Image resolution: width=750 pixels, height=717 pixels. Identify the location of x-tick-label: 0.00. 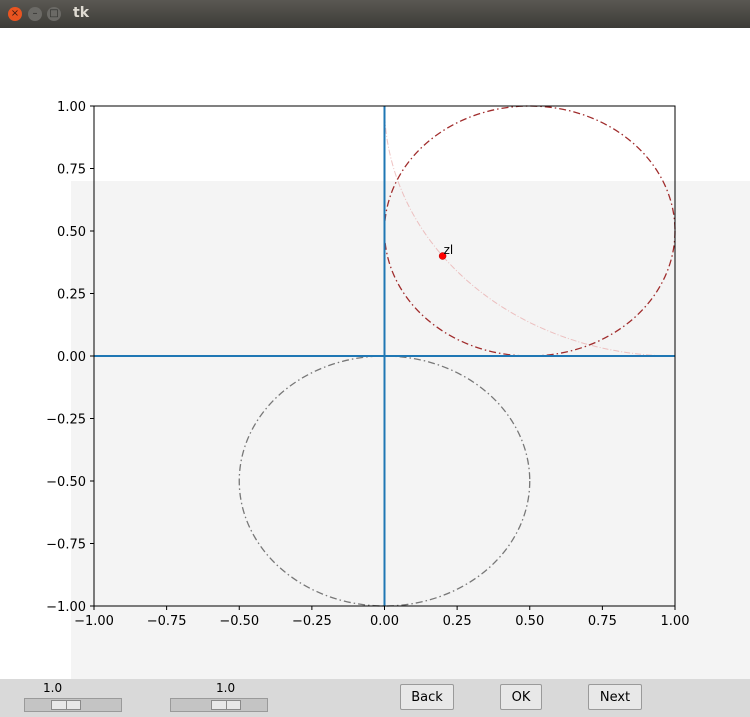
(384, 621).